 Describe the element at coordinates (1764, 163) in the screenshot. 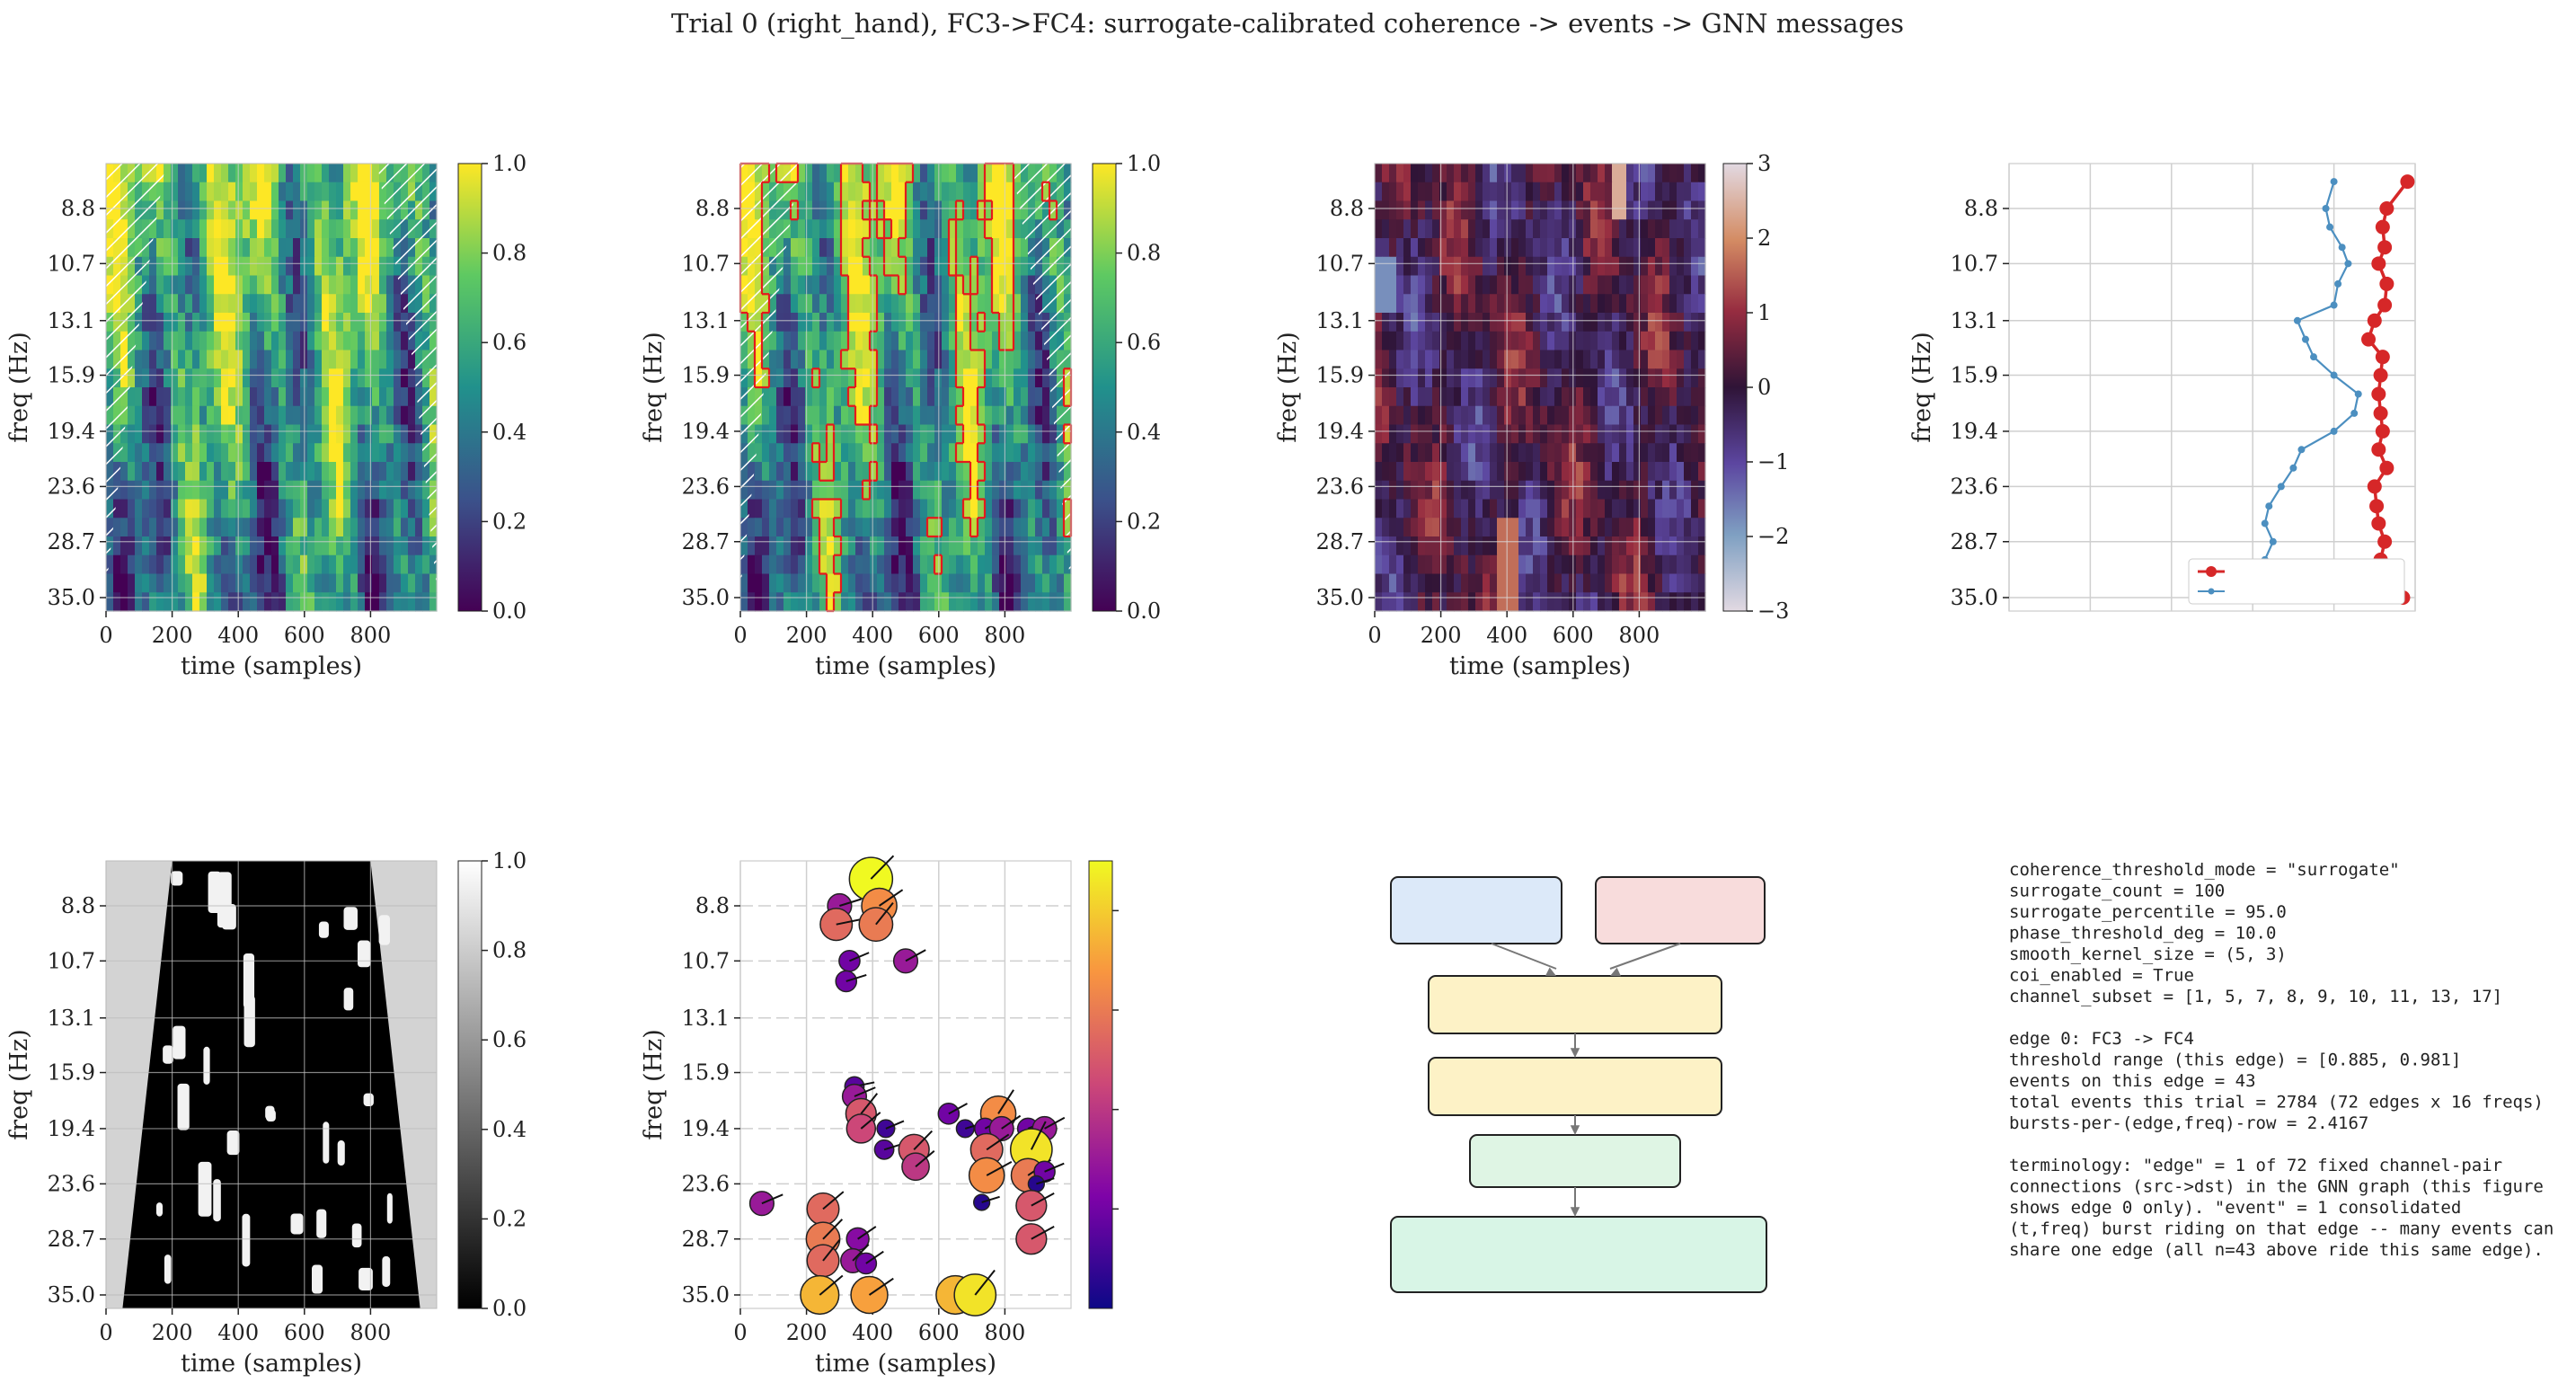

I see `colorbar-tick-label: 3` at that location.